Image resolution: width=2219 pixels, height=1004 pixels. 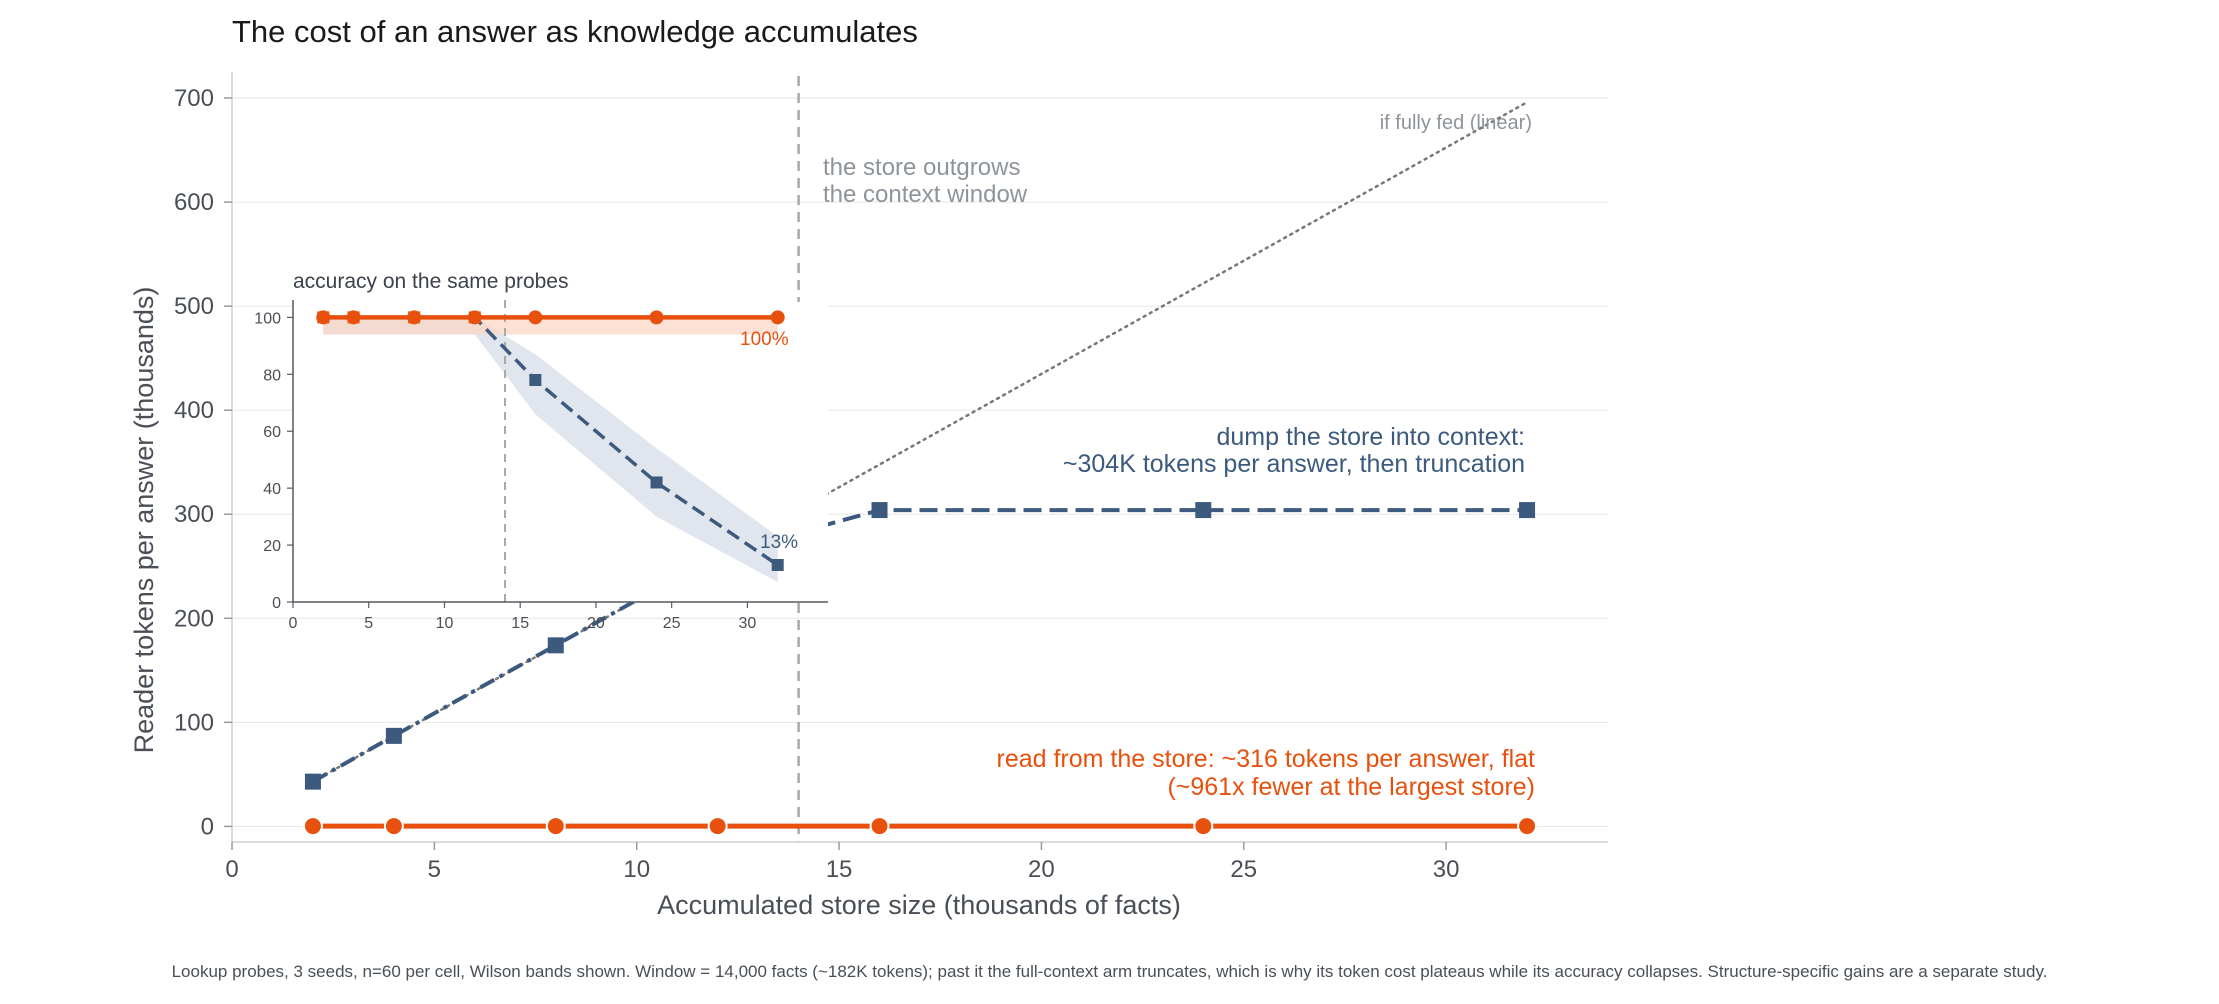 I want to click on y-tick-label: 500, so click(x=194, y=306).